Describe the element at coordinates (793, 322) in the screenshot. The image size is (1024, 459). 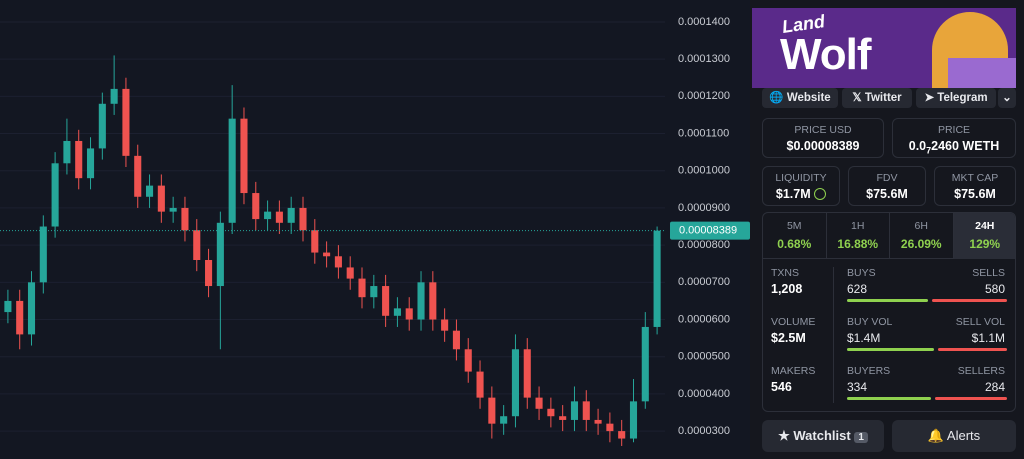
I see `stat-label: VOLUME` at that location.